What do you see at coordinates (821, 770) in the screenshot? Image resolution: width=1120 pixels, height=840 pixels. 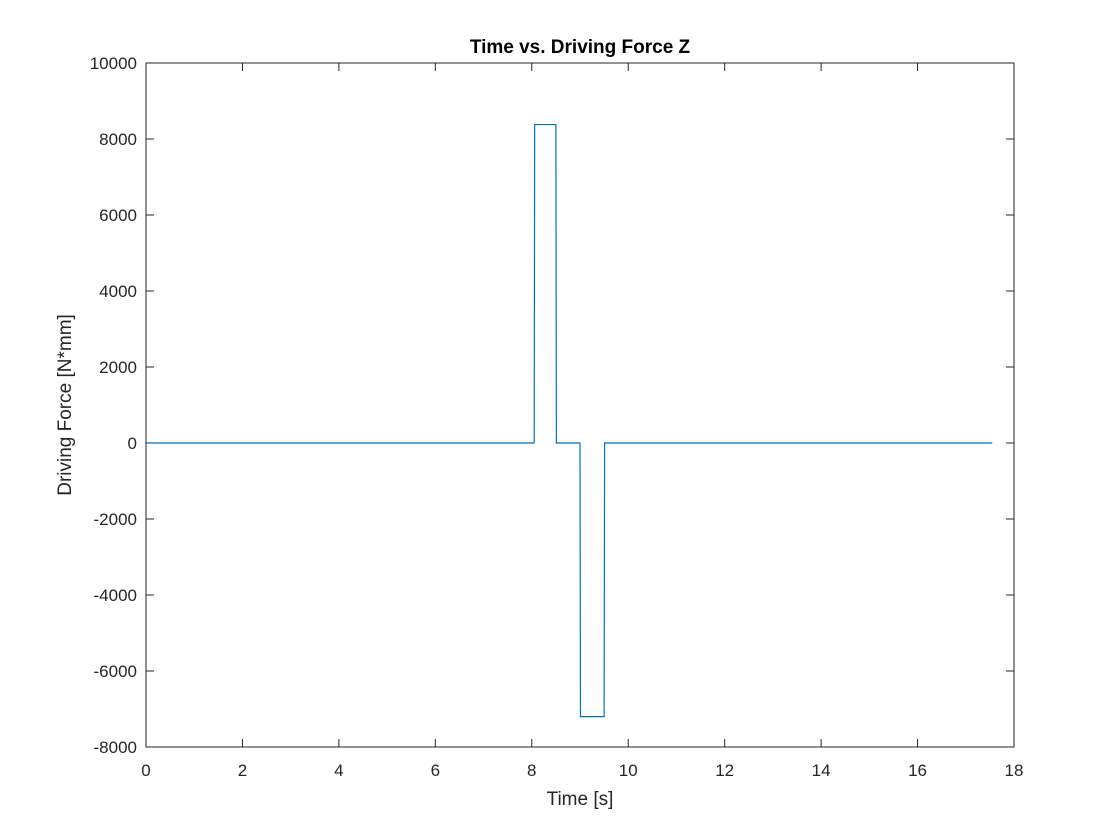 I see `x-tick-label: 14` at bounding box center [821, 770].